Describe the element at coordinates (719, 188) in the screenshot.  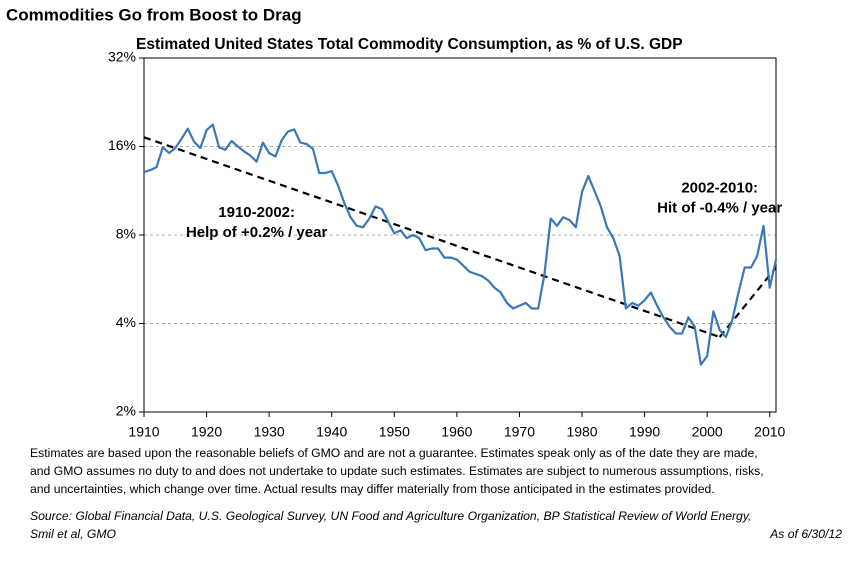
I see `annotation: 2002-2010:` at that location.